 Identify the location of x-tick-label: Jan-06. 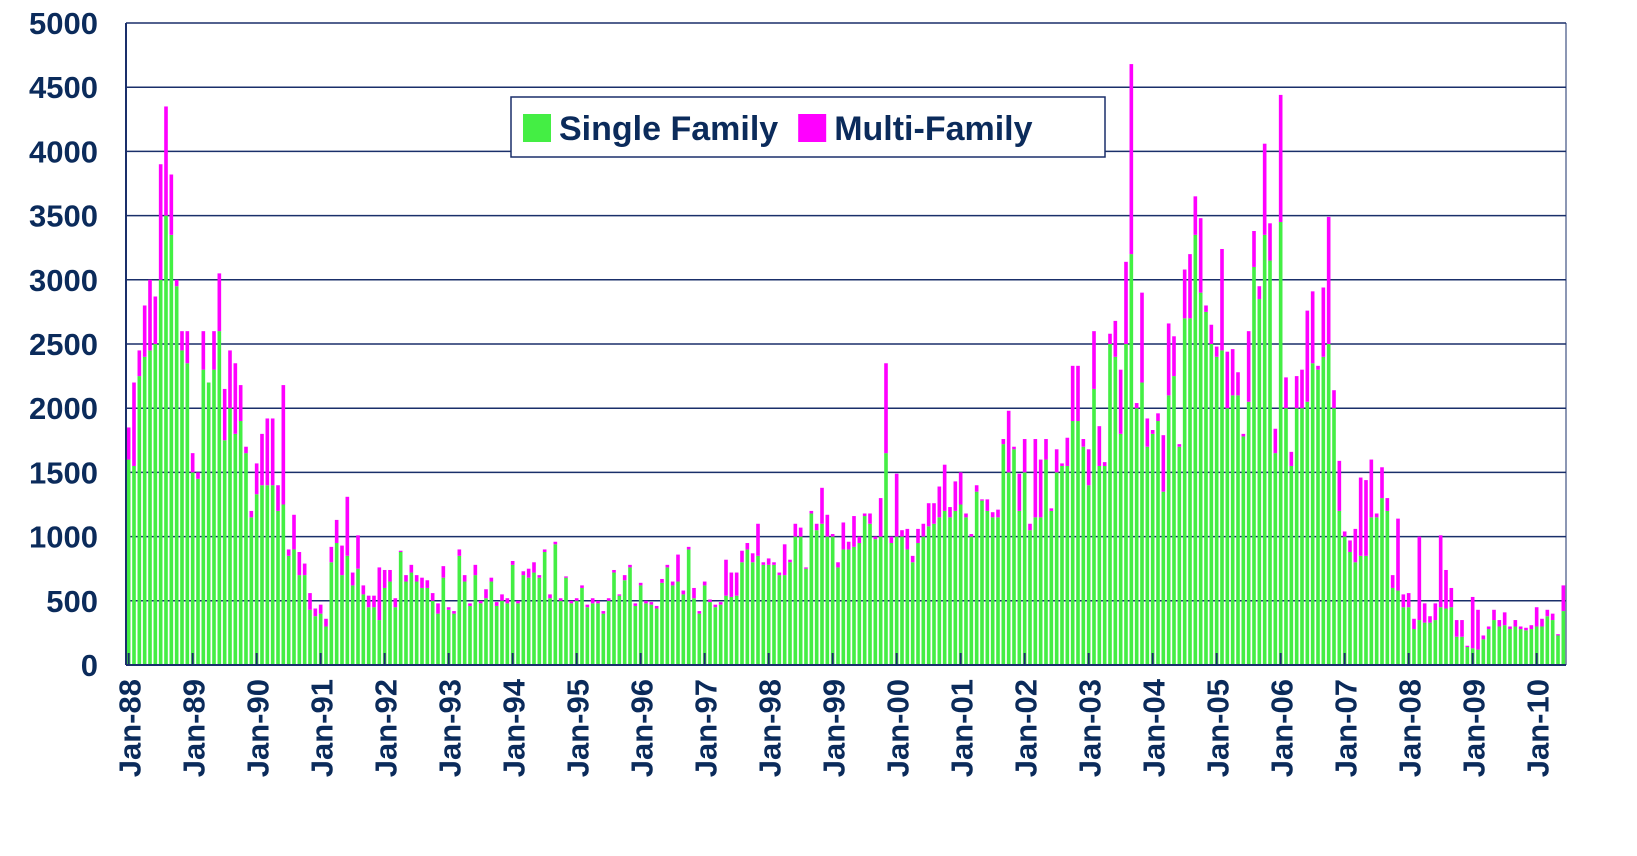
(1282, 728).